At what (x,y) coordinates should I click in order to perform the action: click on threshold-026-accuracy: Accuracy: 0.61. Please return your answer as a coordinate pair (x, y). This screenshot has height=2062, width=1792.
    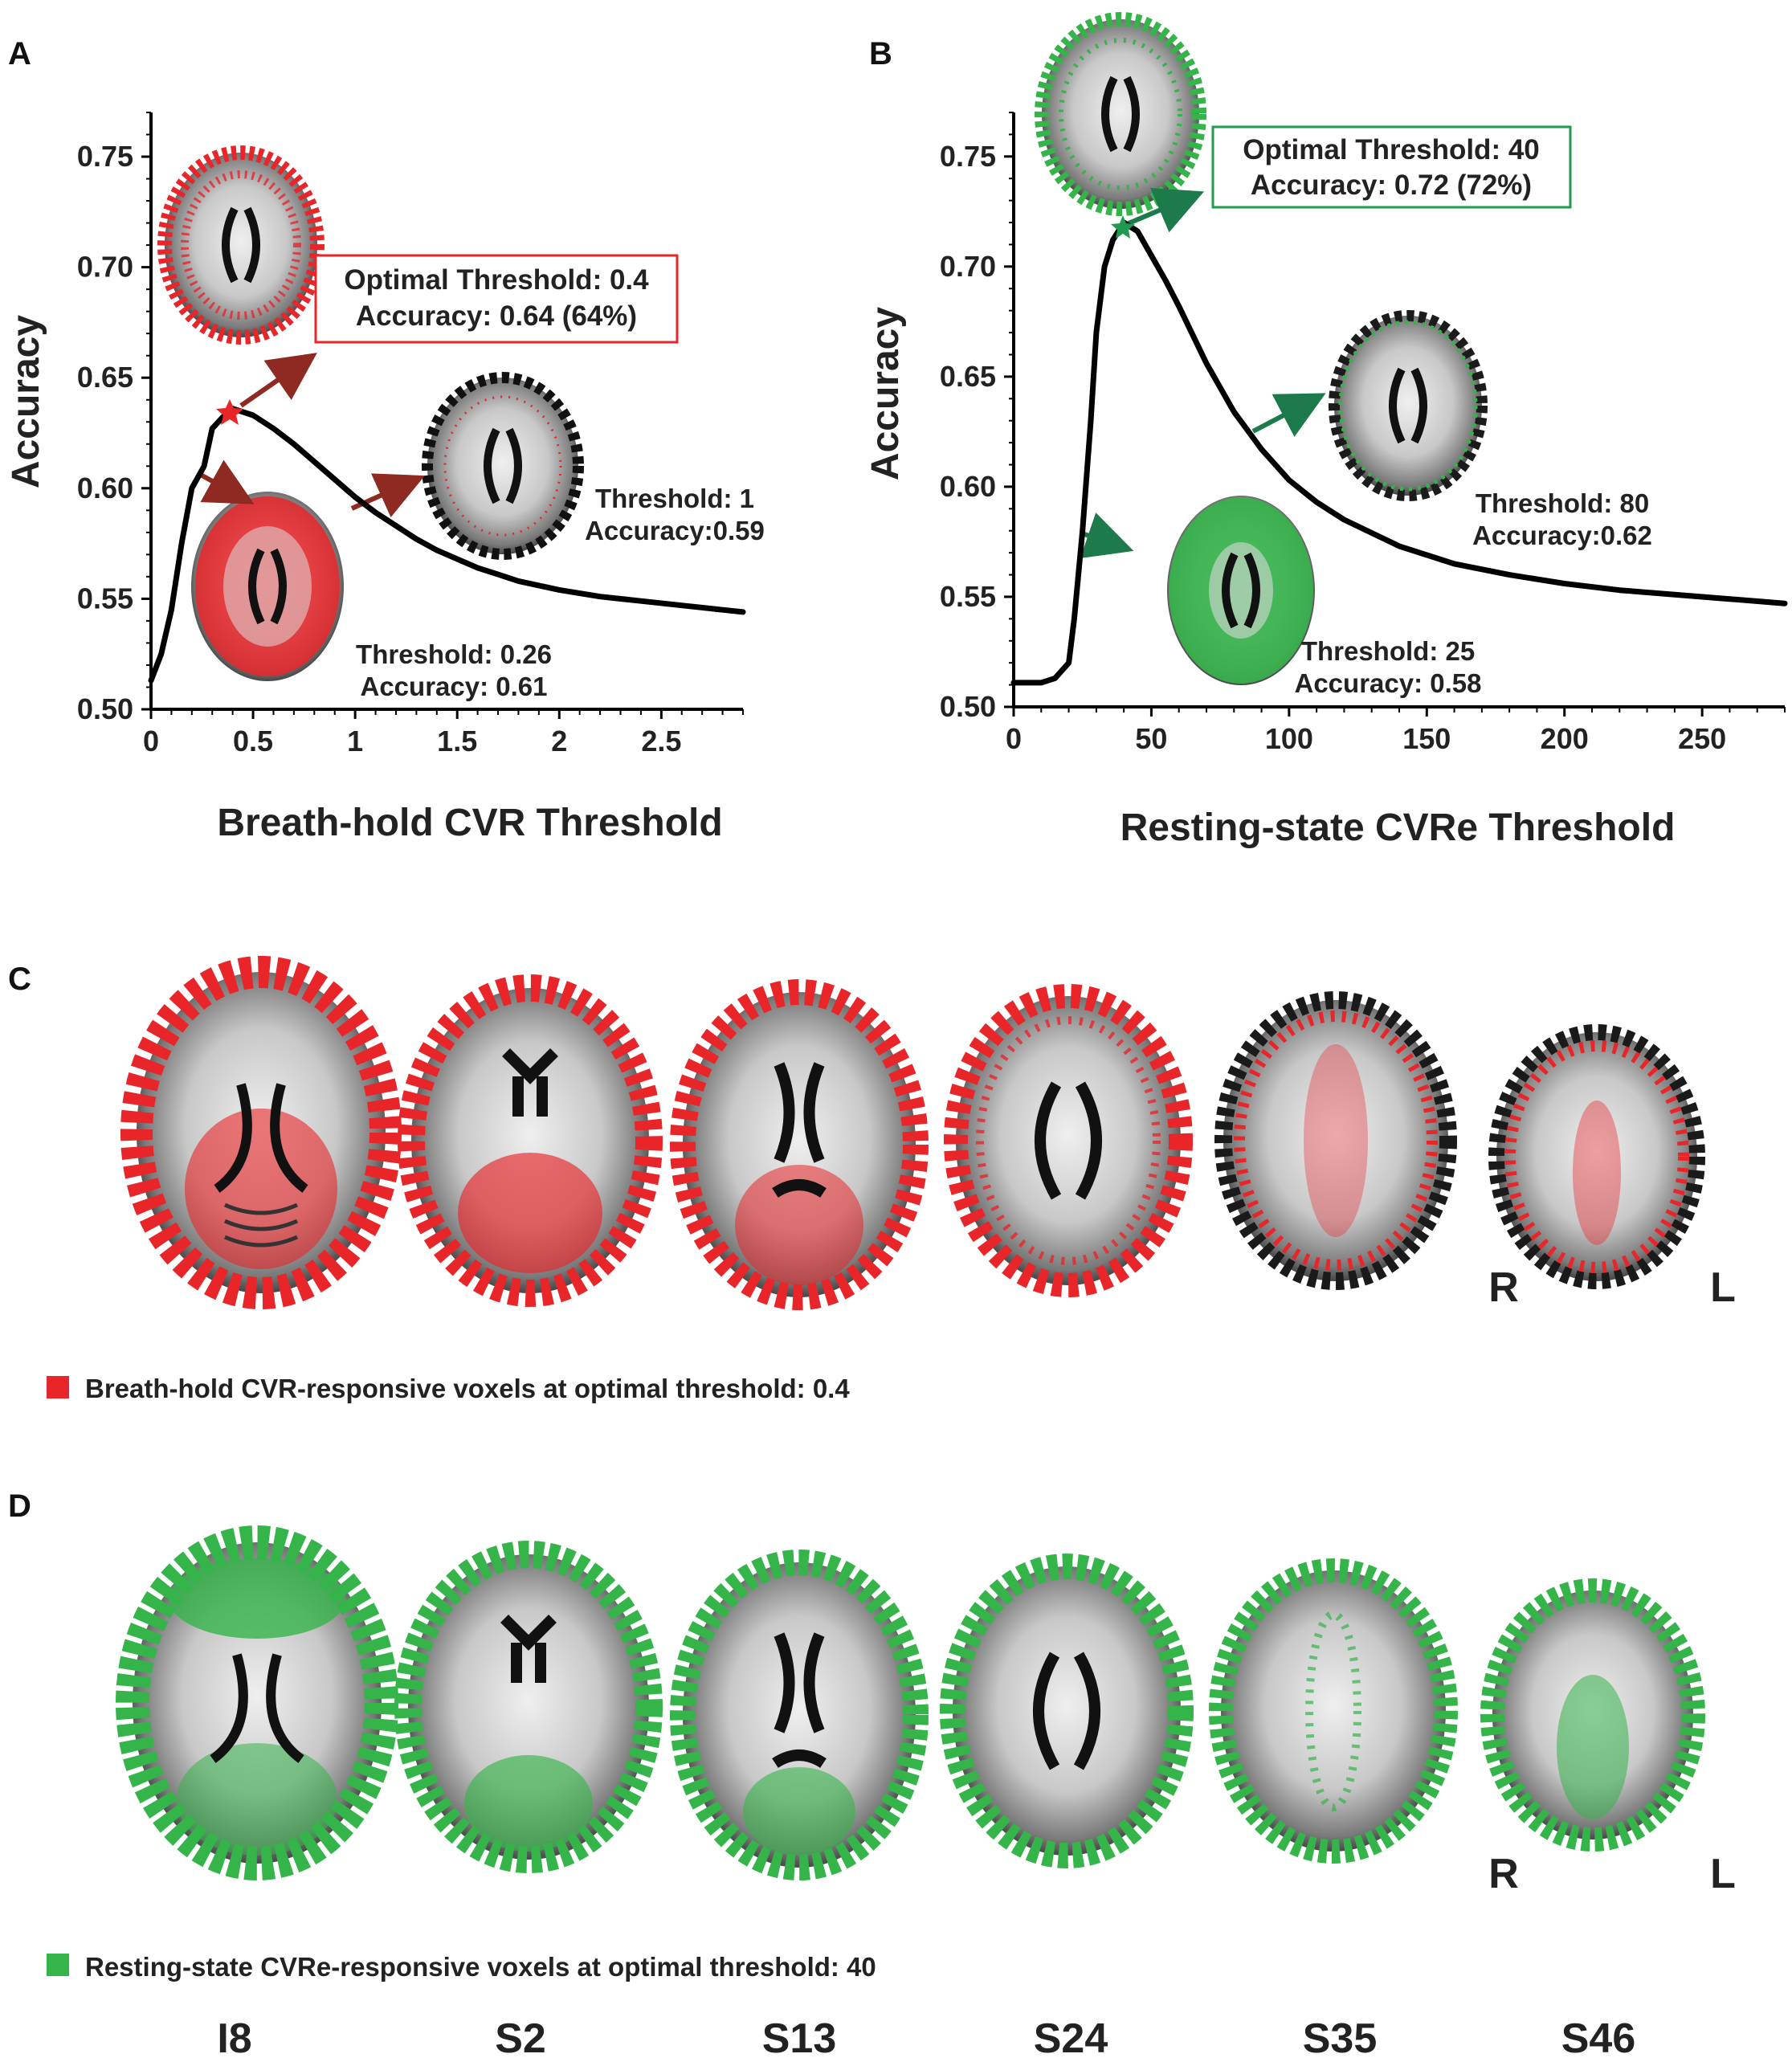
    Looking at the image, I should click on (454, 686).